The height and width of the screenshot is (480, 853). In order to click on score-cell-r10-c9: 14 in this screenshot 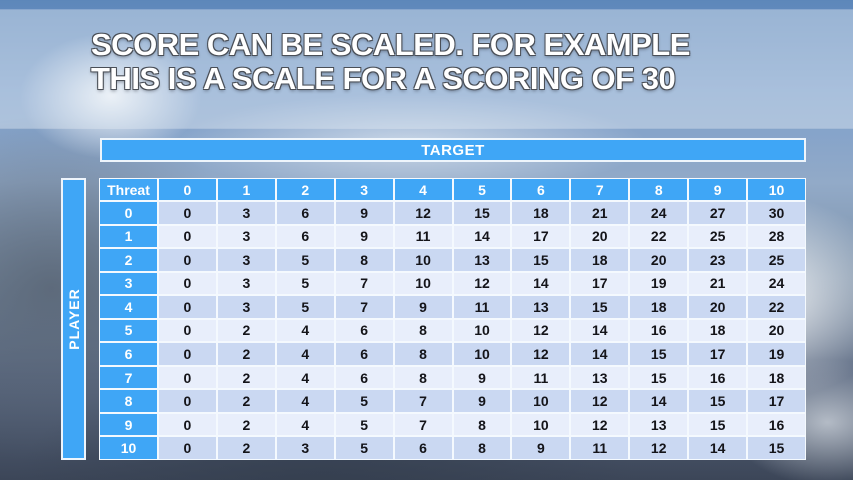, I will do `click(718, 448)`.